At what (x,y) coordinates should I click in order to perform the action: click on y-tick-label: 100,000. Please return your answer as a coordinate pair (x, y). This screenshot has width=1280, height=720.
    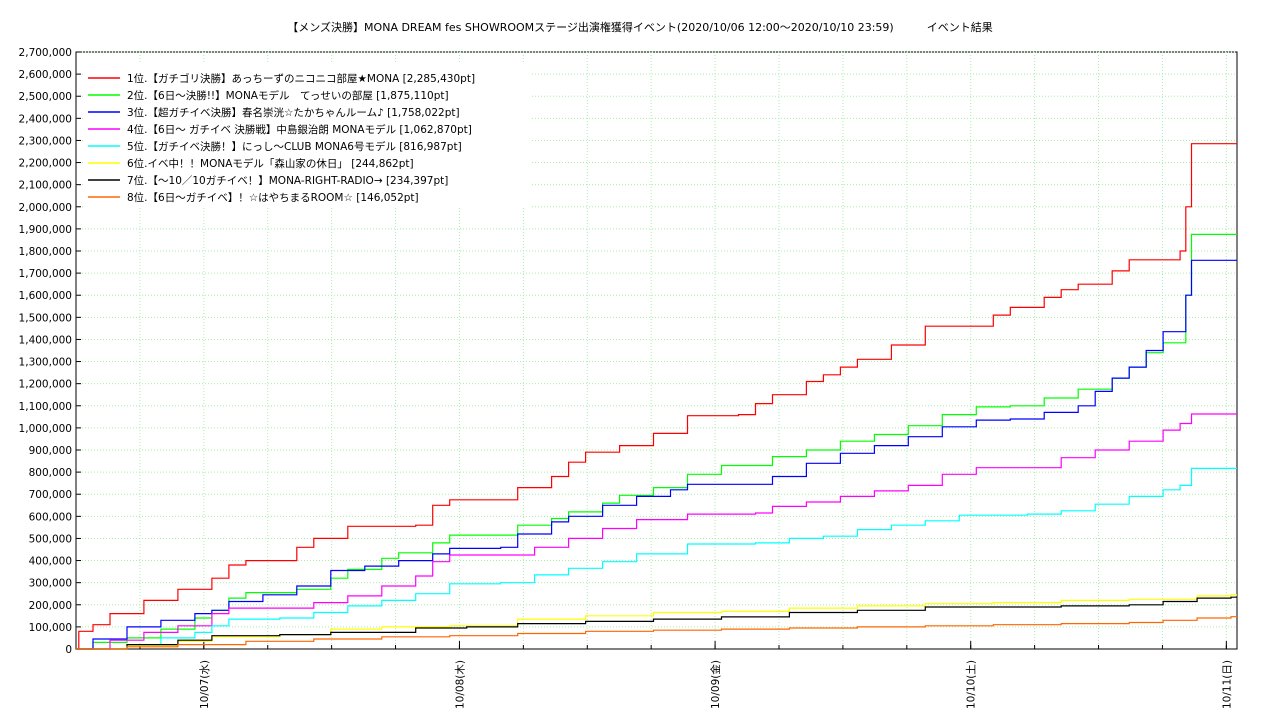
    Looking at the image, I should click on (50, 628).